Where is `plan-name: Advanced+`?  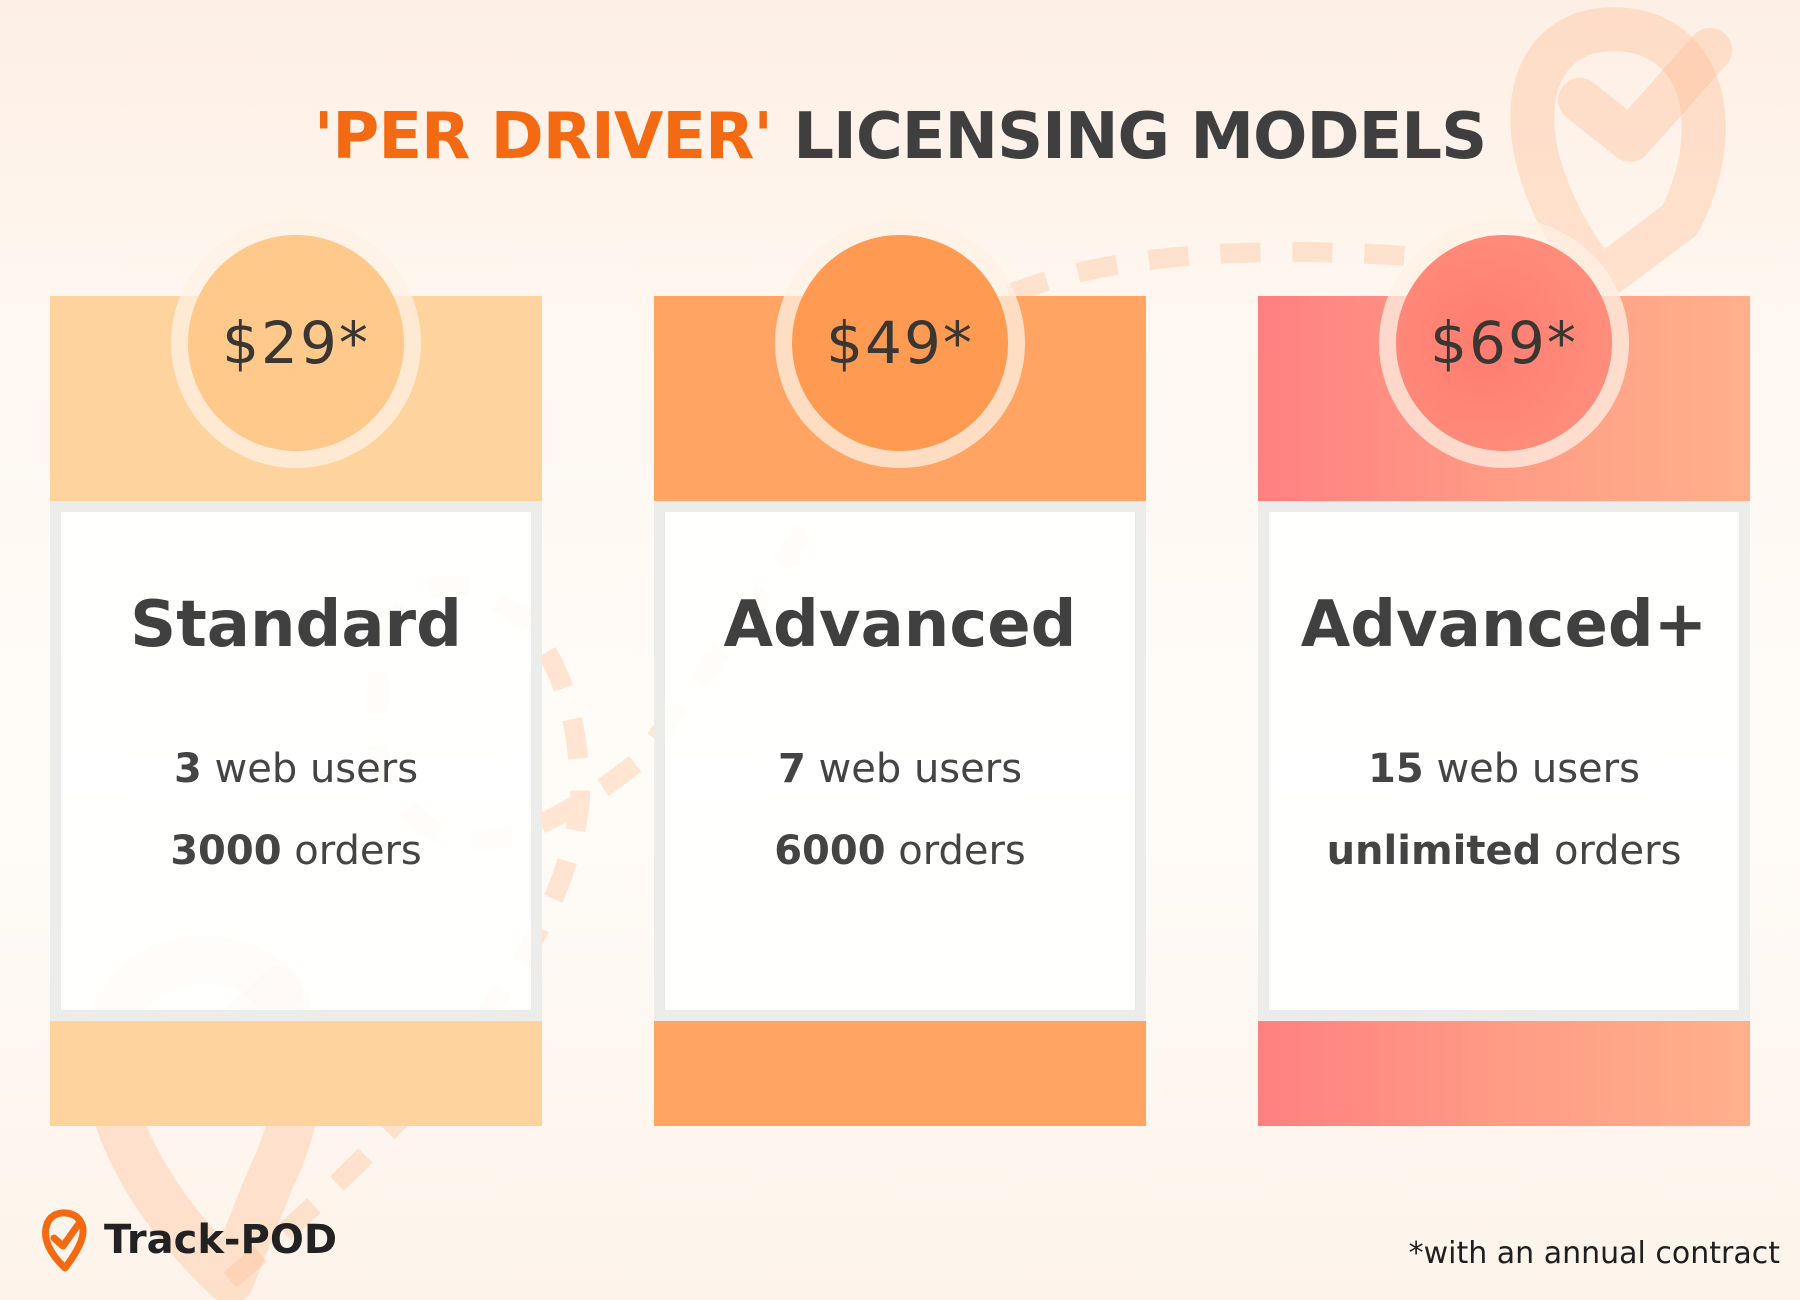
plan-name: Advanced+ is located at coordinates (1504, 625).